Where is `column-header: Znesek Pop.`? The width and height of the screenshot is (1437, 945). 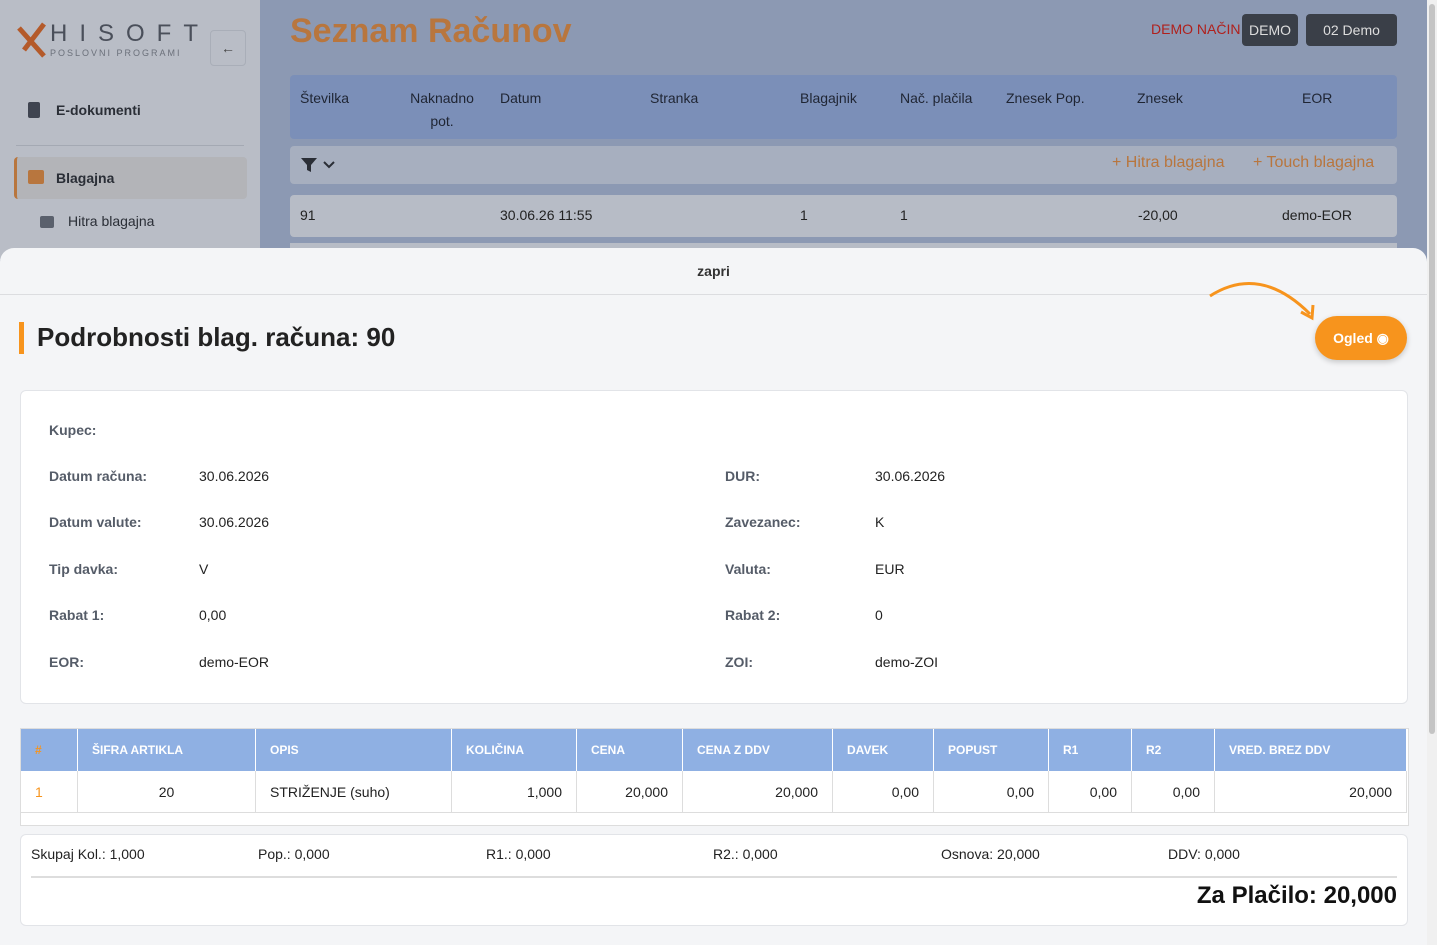
column-header: Znesek Pop. is located at coordinates (1045, 98).